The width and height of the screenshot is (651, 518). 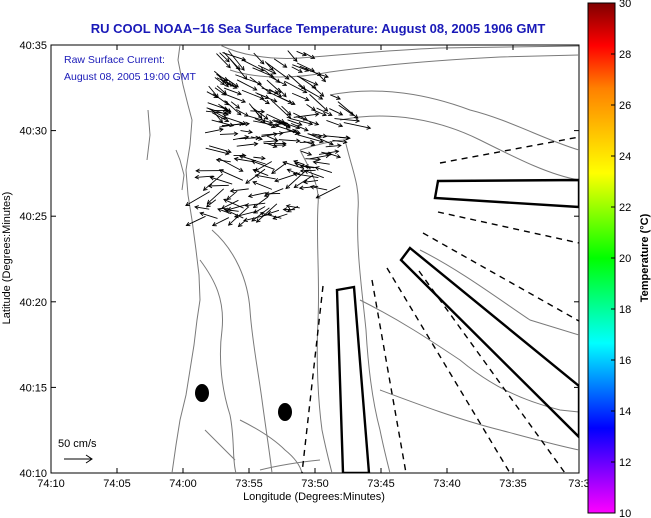 I want to click on y-tick-label: 40:10, so click(x=33, y=474).